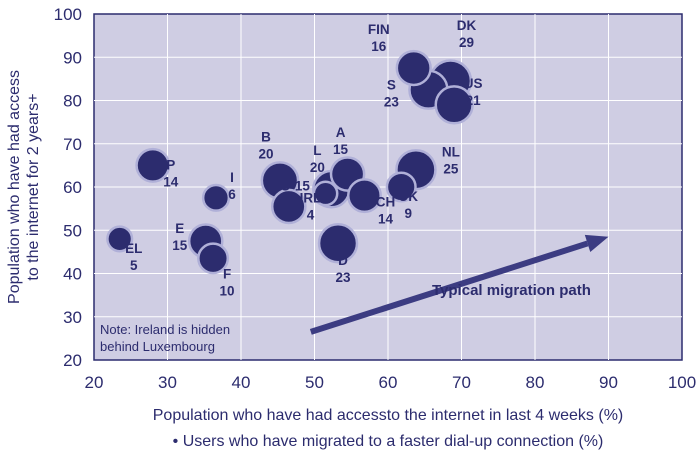 The width and height of the screenshot is (700, 470). Describe the element at coordinates (153, 165) in the screenshot. I see `bubble-p` at that location.